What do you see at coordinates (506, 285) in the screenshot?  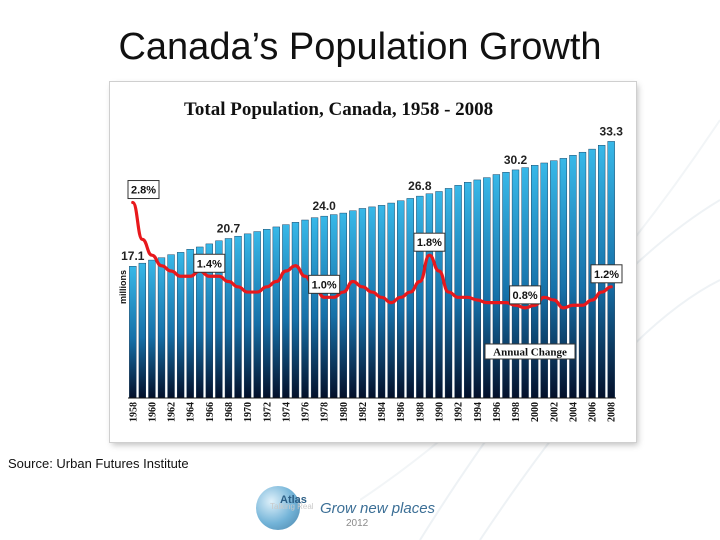 I see `bar-1997` at bounding box center [506, 285].